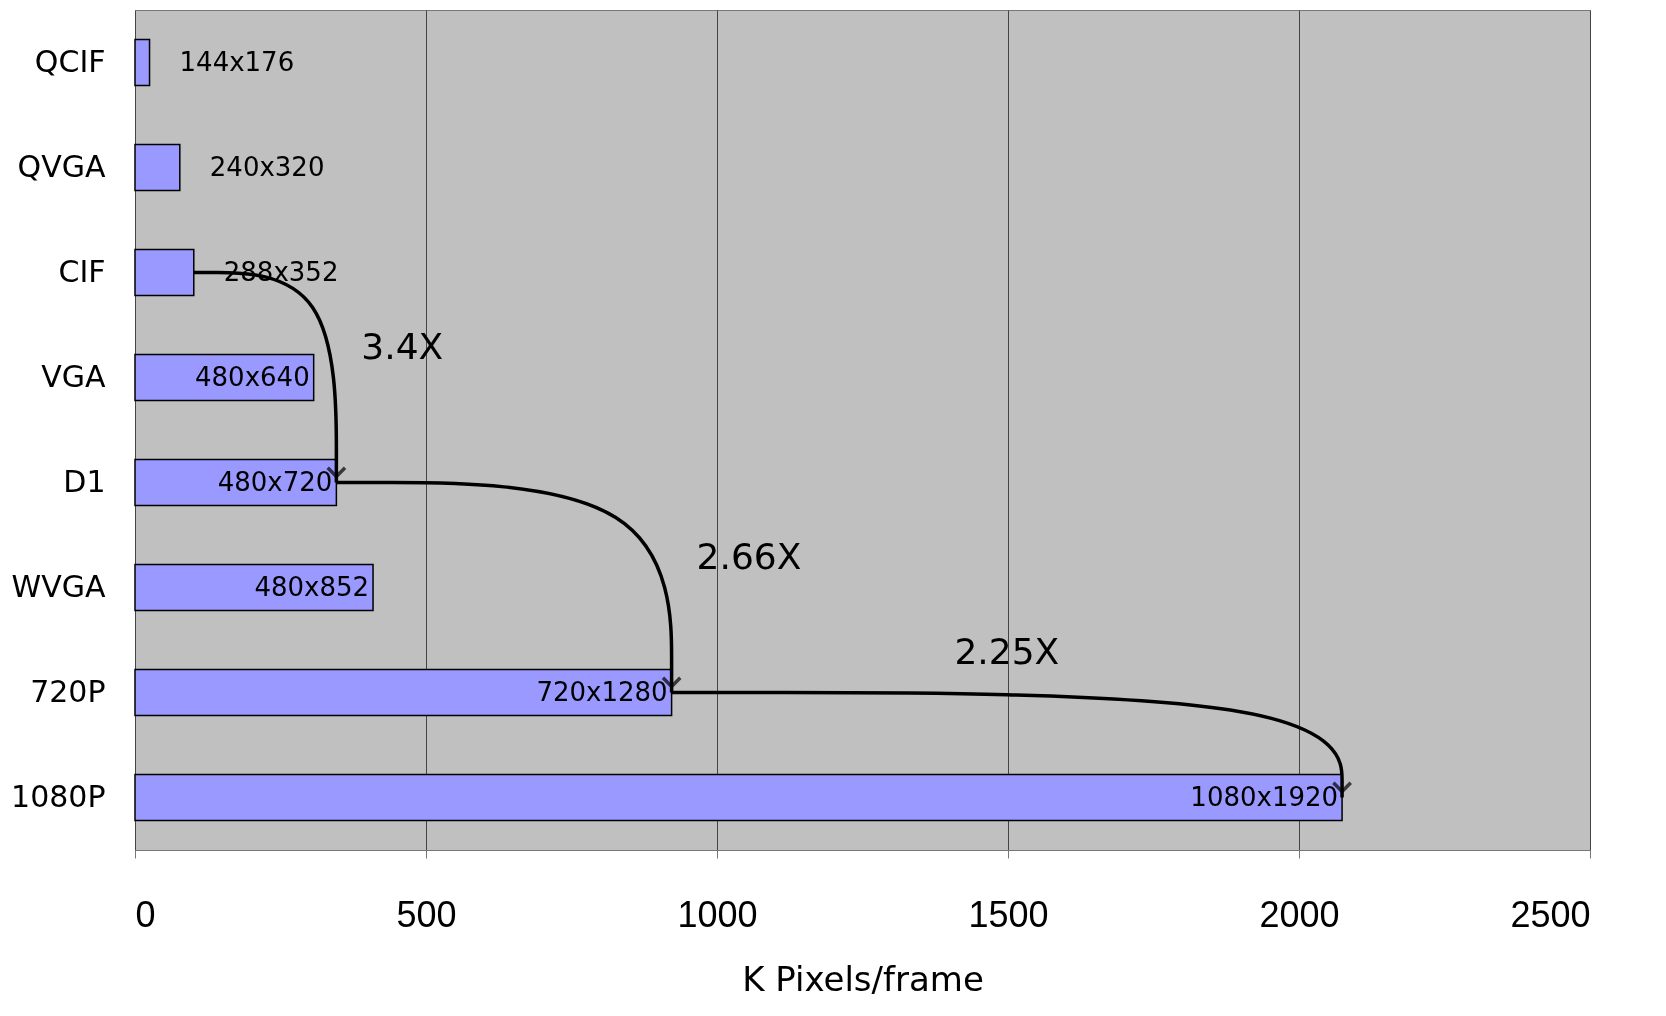  What do you see at coordinates (1550, 914) in the screenshot?
I see `x-tick-label: 2500` at bounding box center [1550, 914].